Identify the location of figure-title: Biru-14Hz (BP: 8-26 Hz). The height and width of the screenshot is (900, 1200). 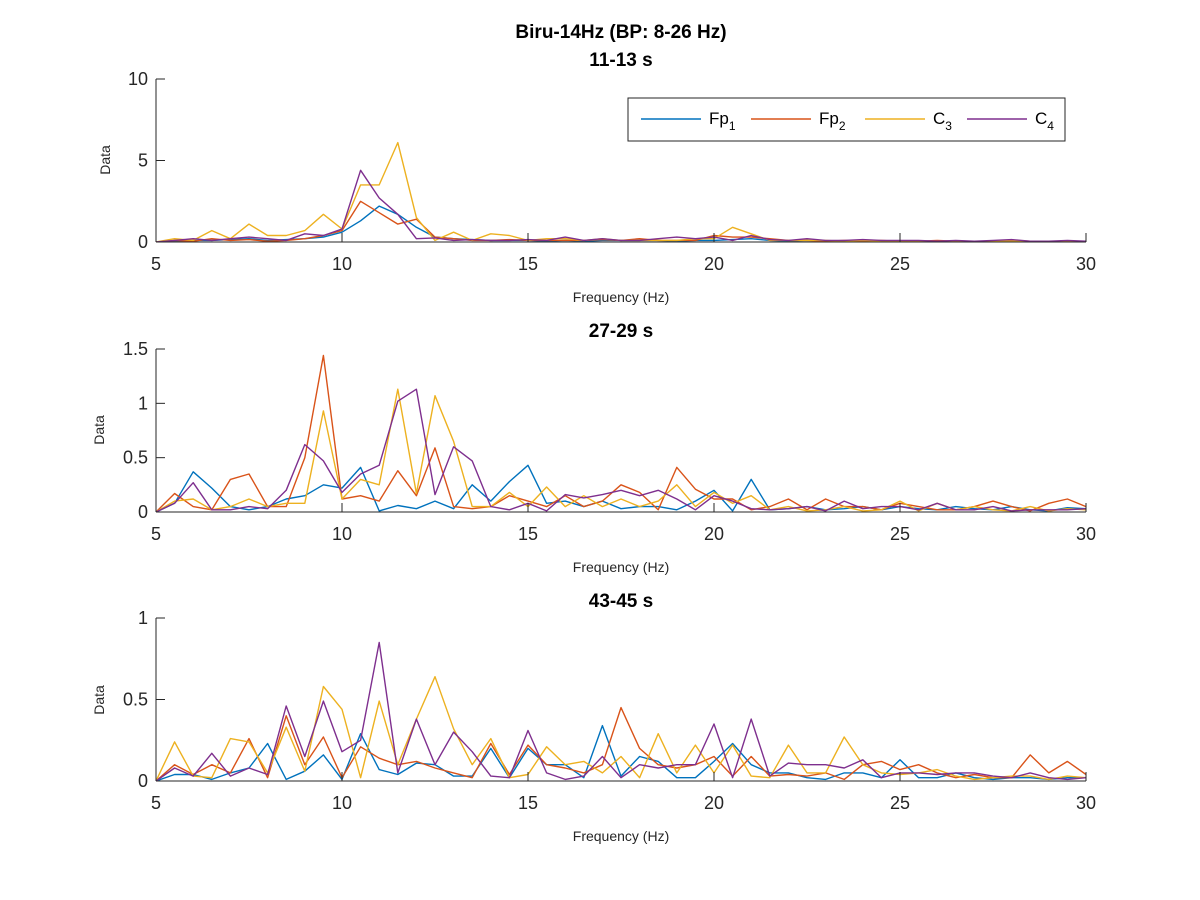
(620, 32).